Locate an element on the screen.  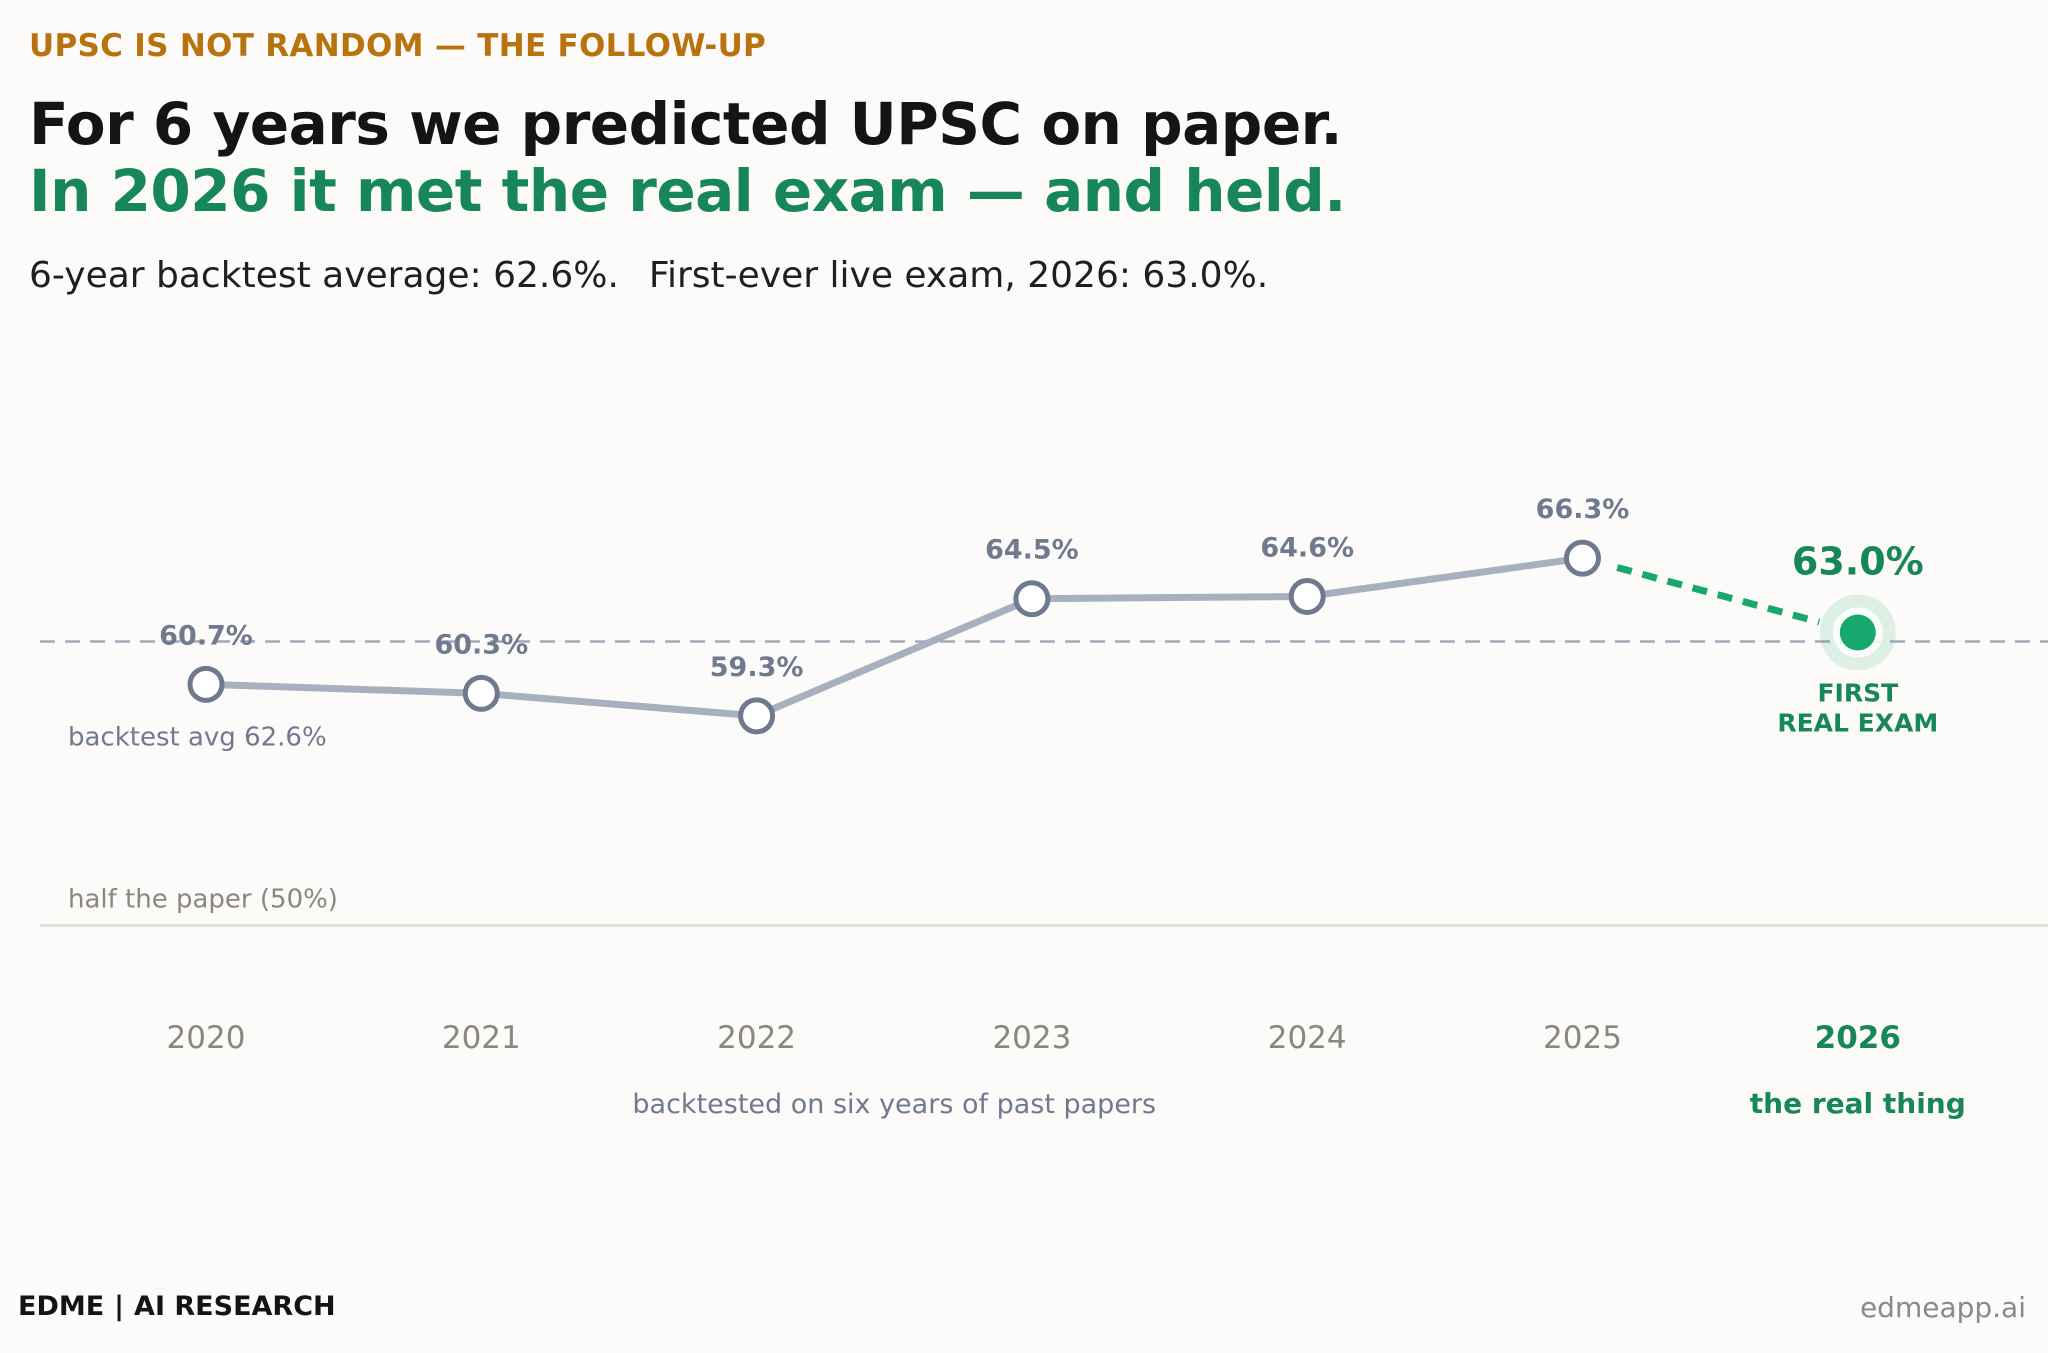
value-label-2021: 60.3% is located at coordinates (481, 644).